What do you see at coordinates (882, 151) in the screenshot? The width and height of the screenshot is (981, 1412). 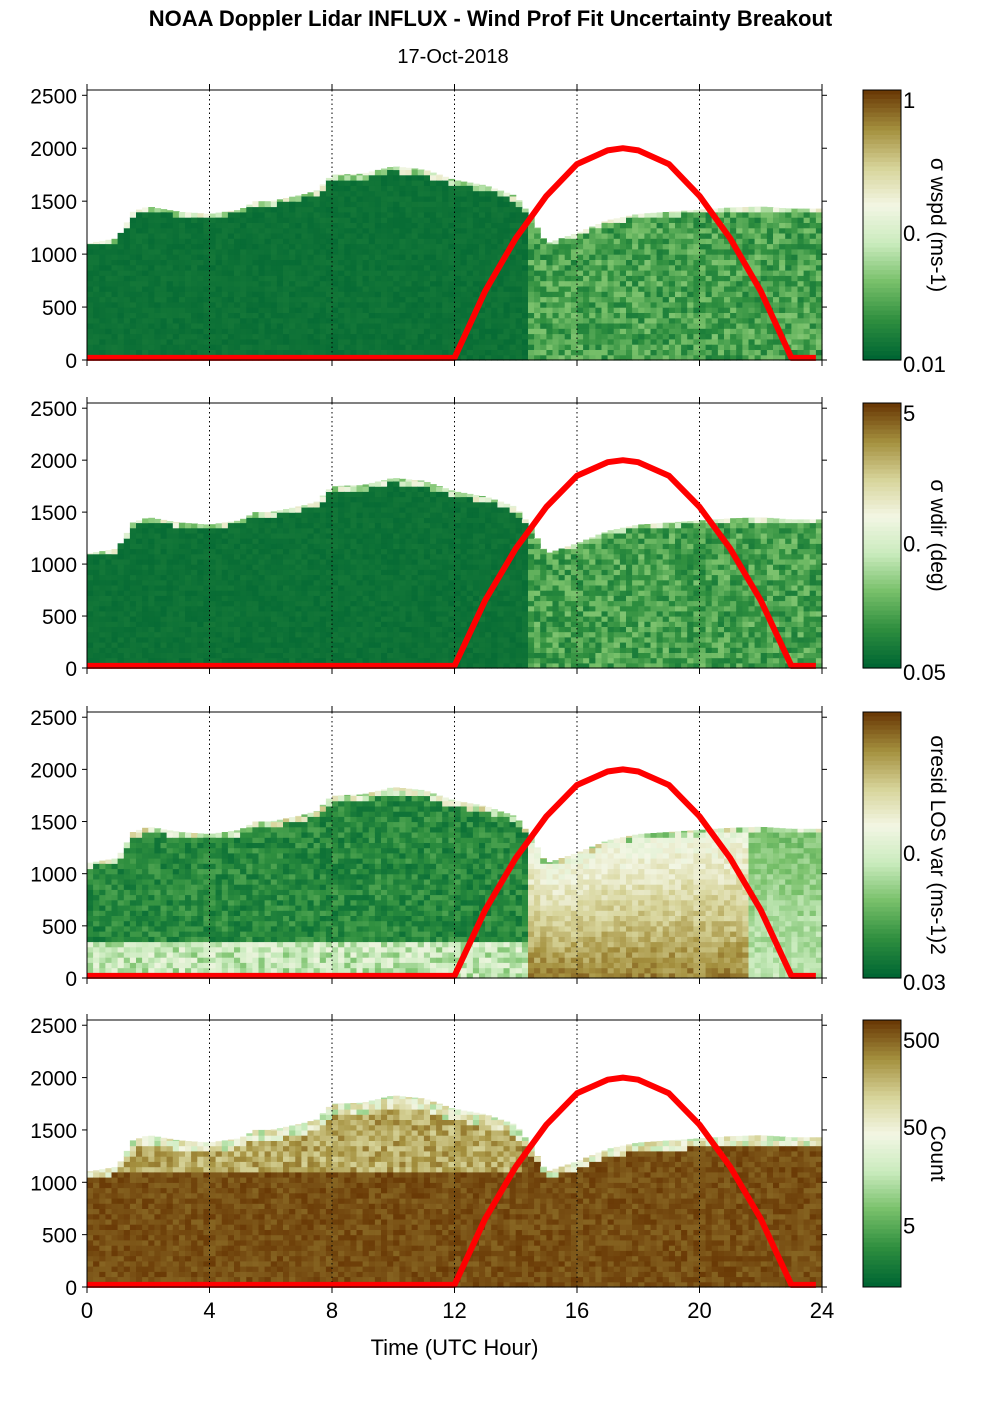 I see `colorbar-segment` at bounding box center [882, 151].